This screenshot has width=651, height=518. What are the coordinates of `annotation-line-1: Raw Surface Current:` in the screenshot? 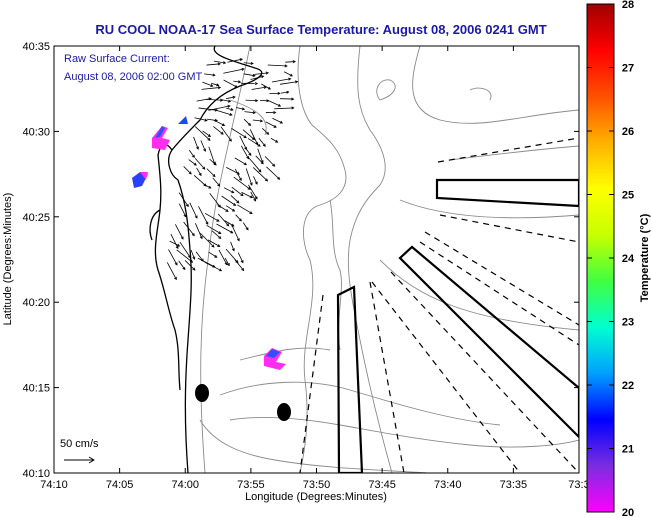 It's located at (117, 59).